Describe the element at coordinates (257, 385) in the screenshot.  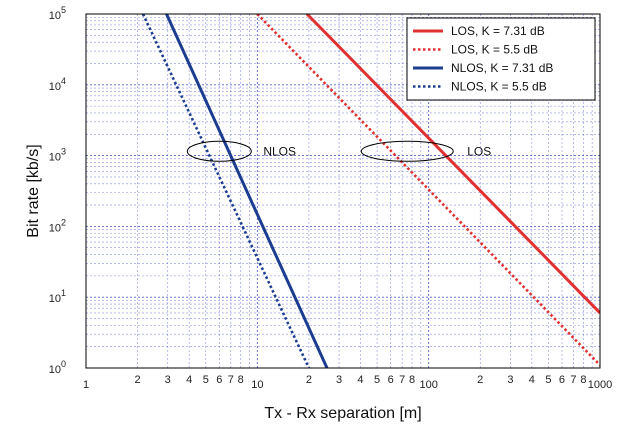
I see `x-tick-label: 10` at that location.